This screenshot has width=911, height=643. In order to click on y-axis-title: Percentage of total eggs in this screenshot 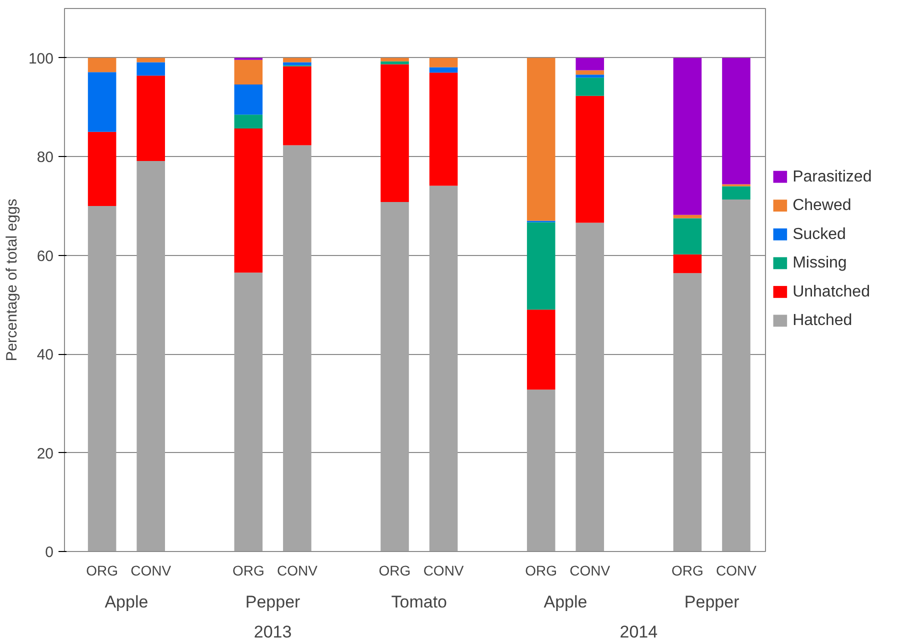, I will do `click(11, 280)`.